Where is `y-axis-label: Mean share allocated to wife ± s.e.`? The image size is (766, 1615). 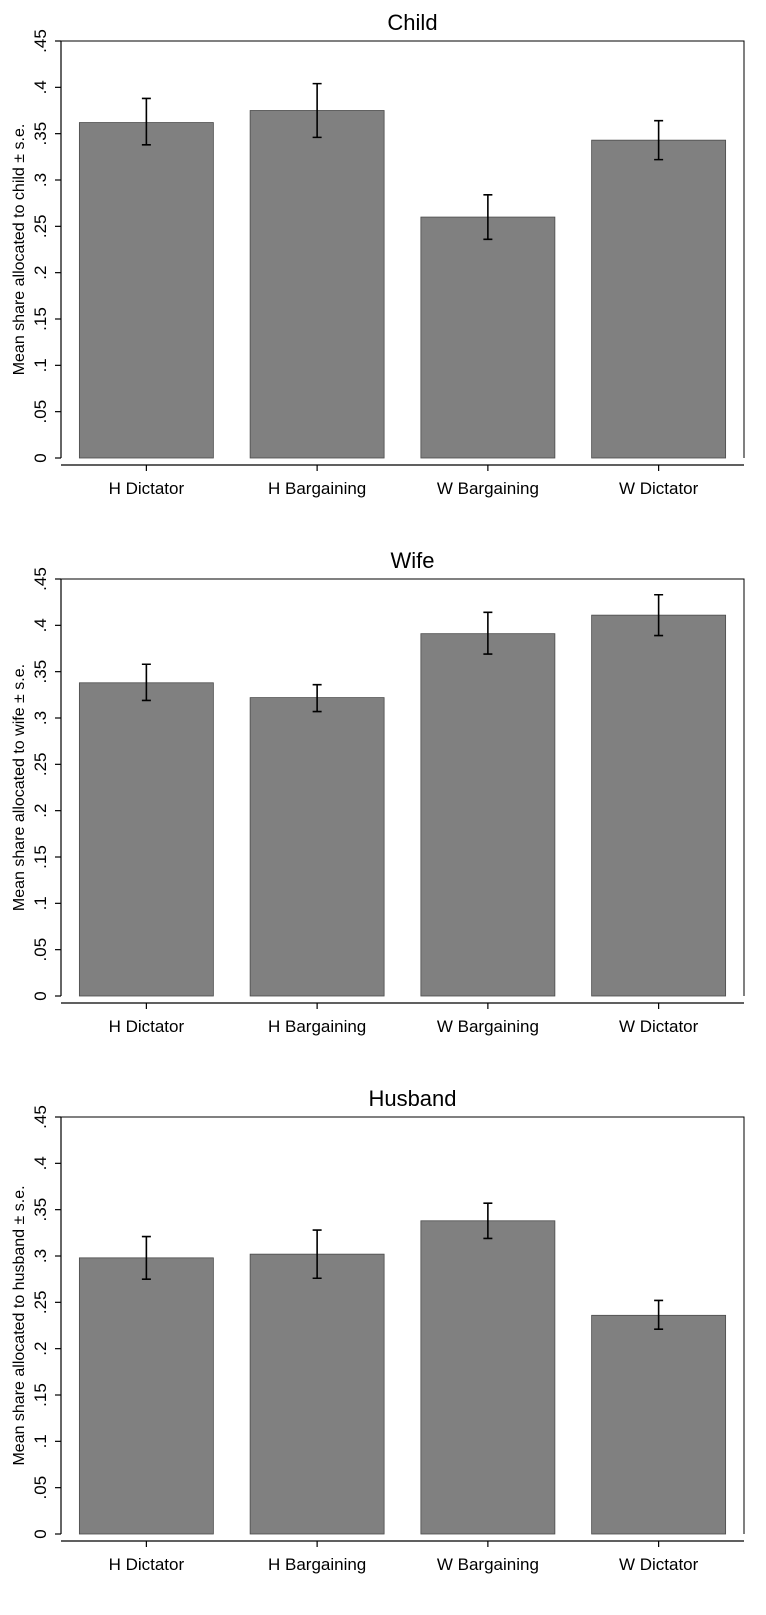 y-axis-label: Mean share allocated to wife ± s.e. is located at coordinates (19, 787).